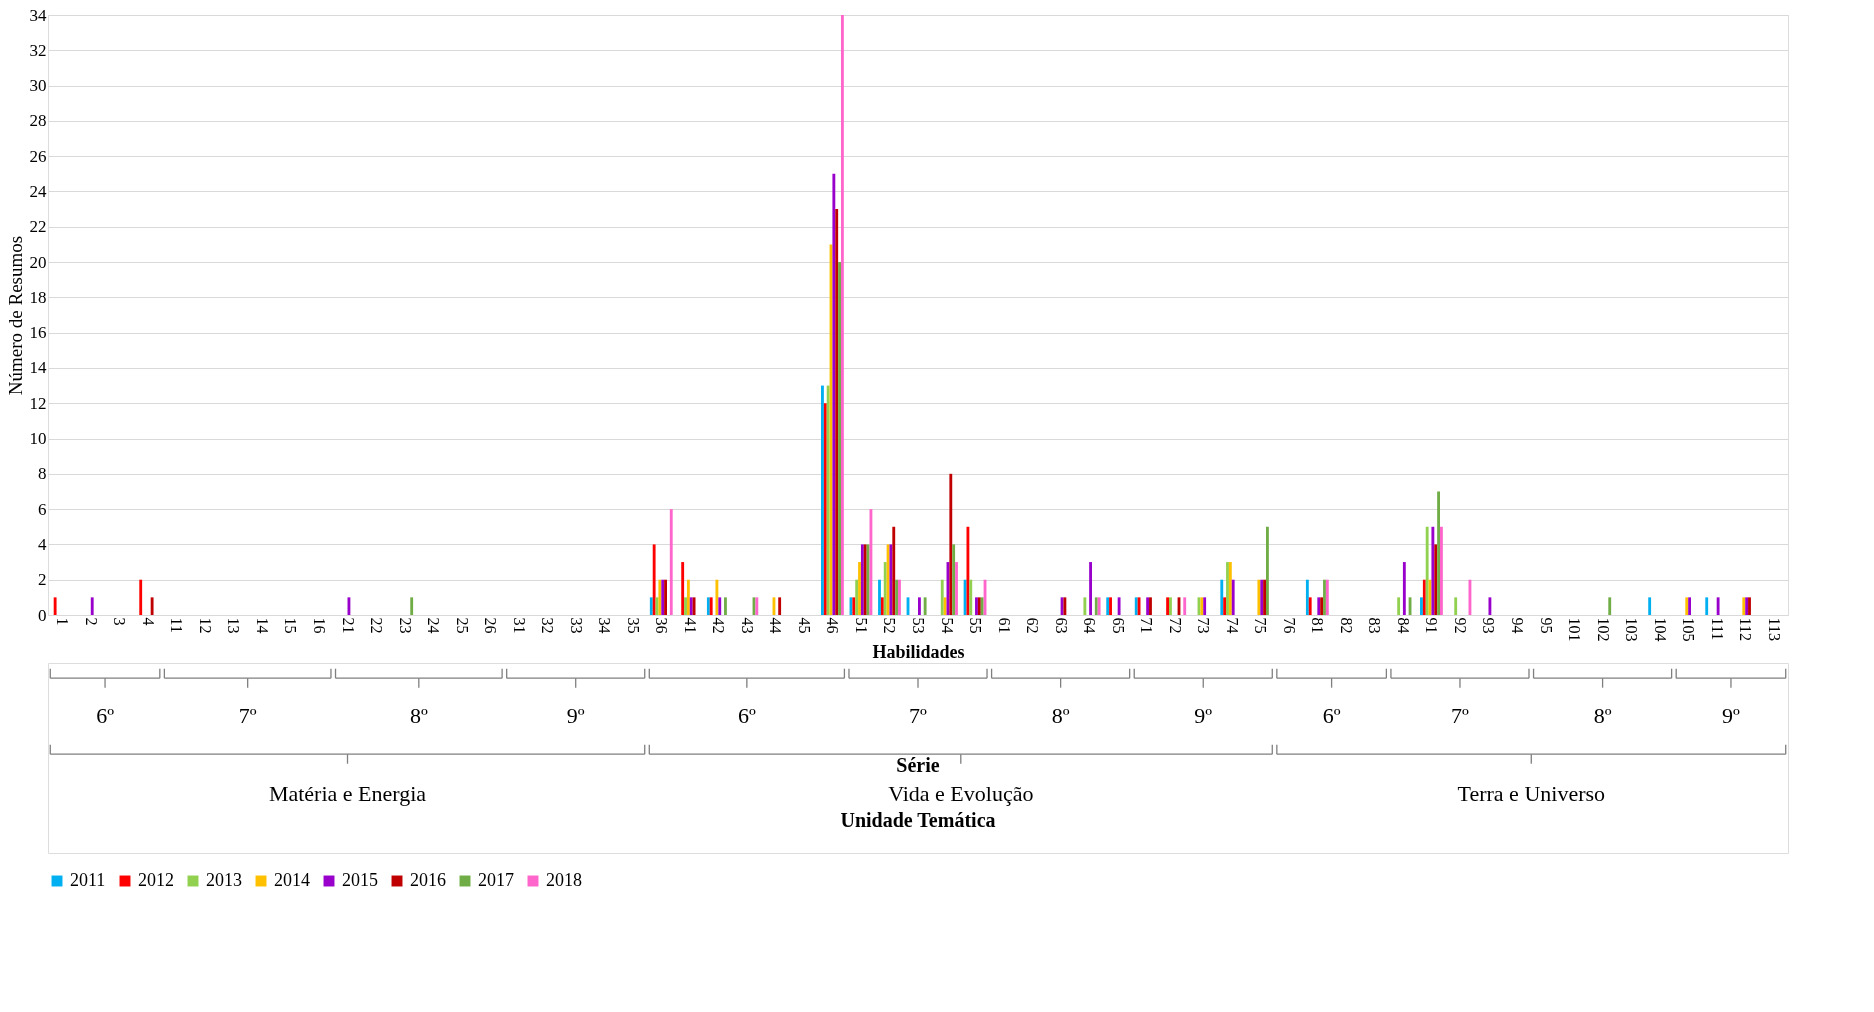 The width and height of the screenshot is (1874, 1012). What do you see at coordinates (1632, 629) in the screenshot?
I see `x-tick-label: 103` at bounding box center [1632, 629].